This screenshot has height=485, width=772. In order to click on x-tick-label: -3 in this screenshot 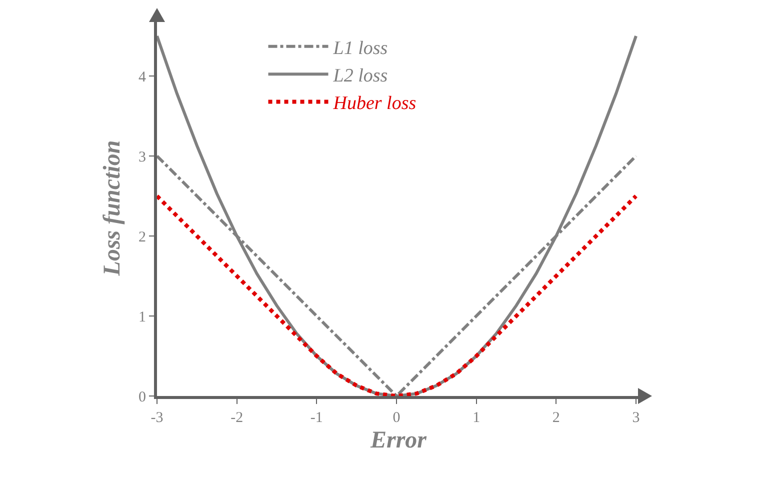, I will do `click(157, 418)`.